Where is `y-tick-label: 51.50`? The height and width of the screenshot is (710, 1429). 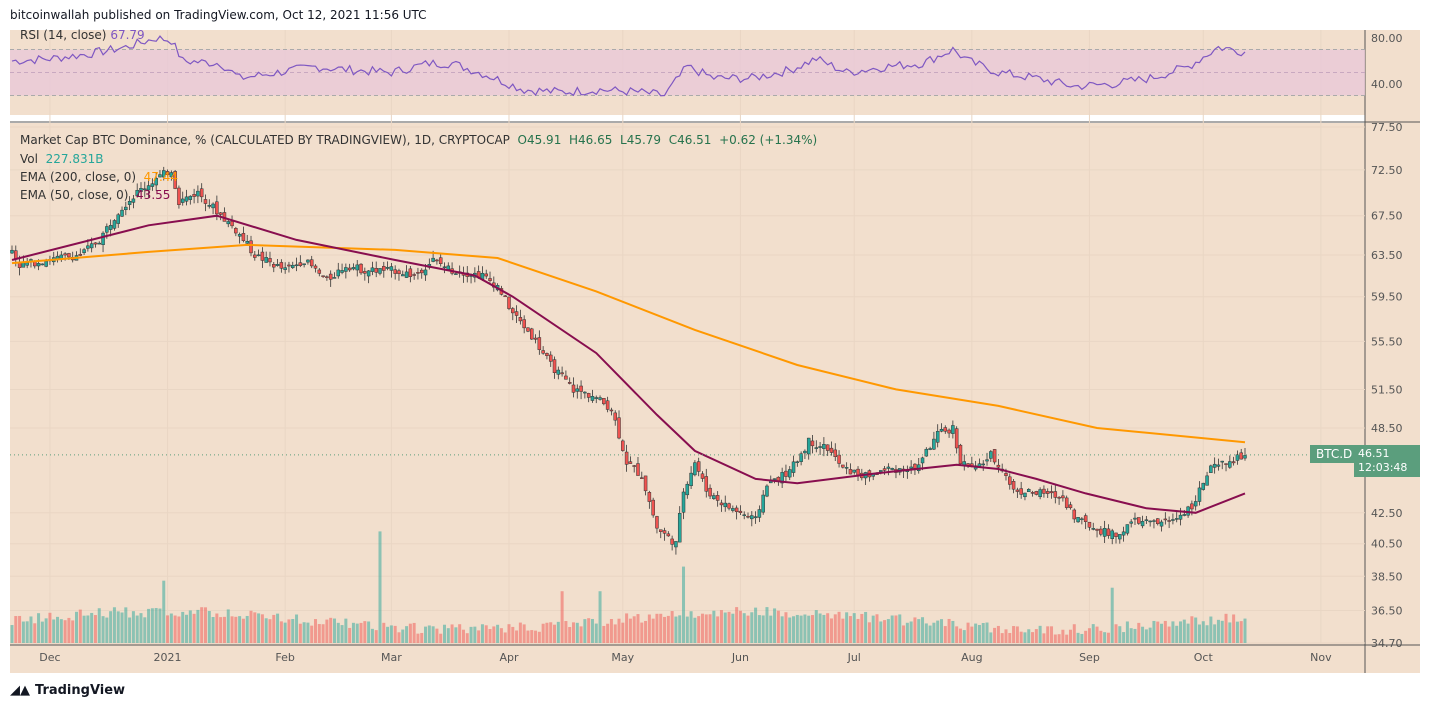
y-tick-label: 51.50 is located at coordinates (1387, 389).